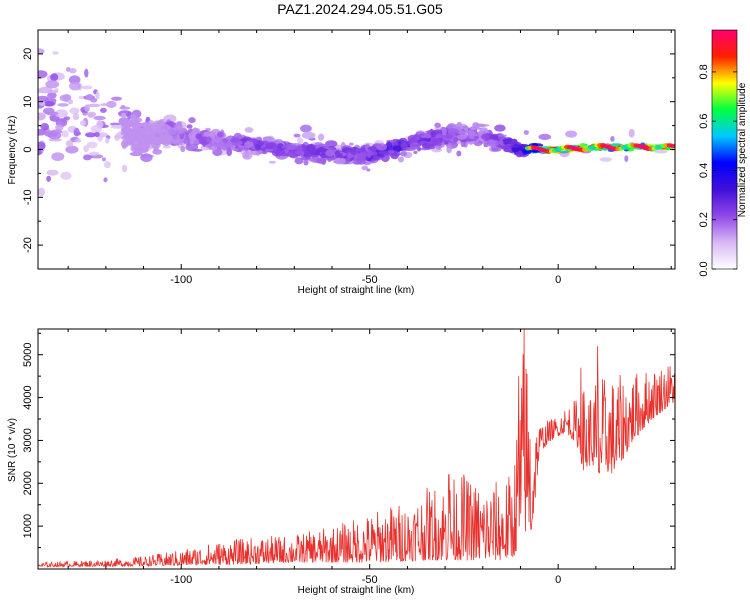 The height and width of the screenshot is (600, 750). Describe the element at coordinates (12, 150) in the screenshot. I see `spectrogram-y-axis-label: Frequency (Hz)` at that location.